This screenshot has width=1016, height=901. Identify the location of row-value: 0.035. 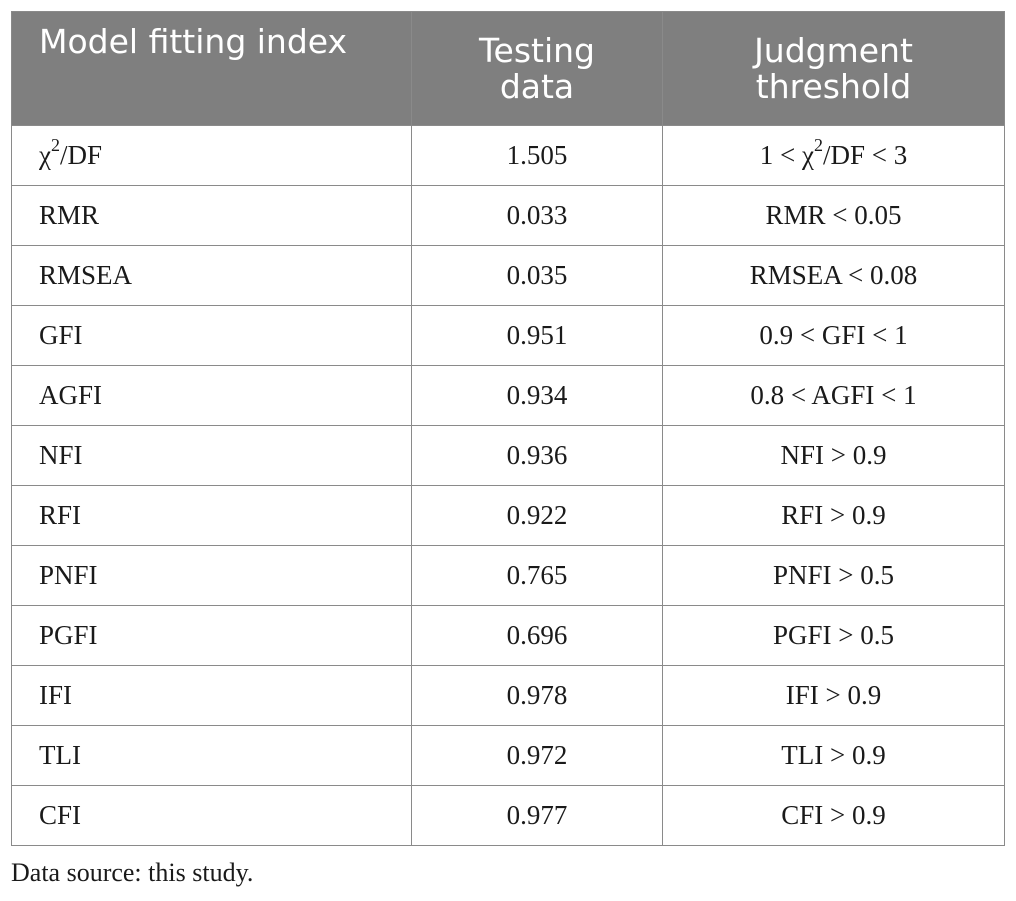
(537, 275).